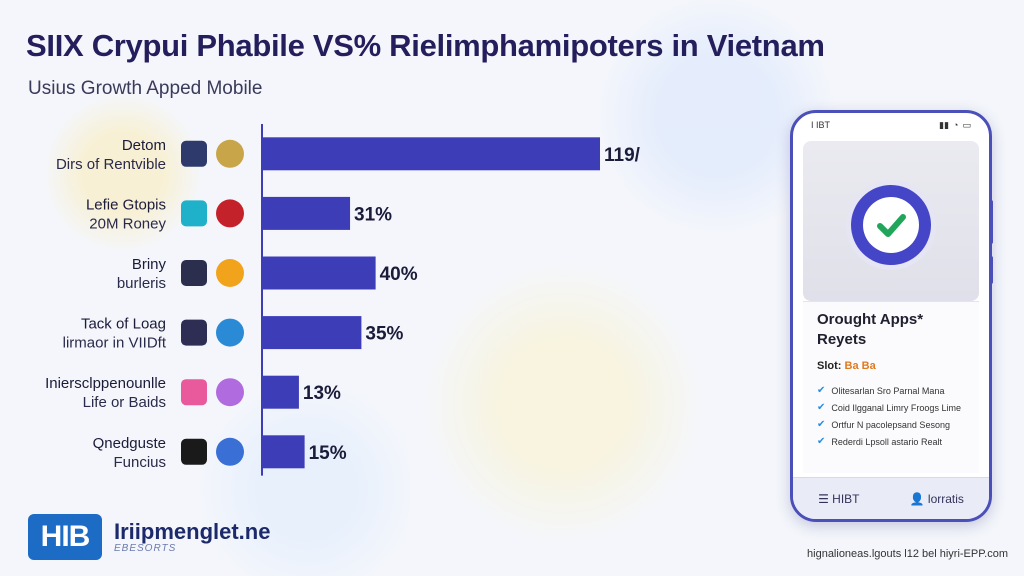  Describe the element at coordinates (111, 164) in the screenshot. I see `category-sublabel: Dirs of Rentvible` at that location.